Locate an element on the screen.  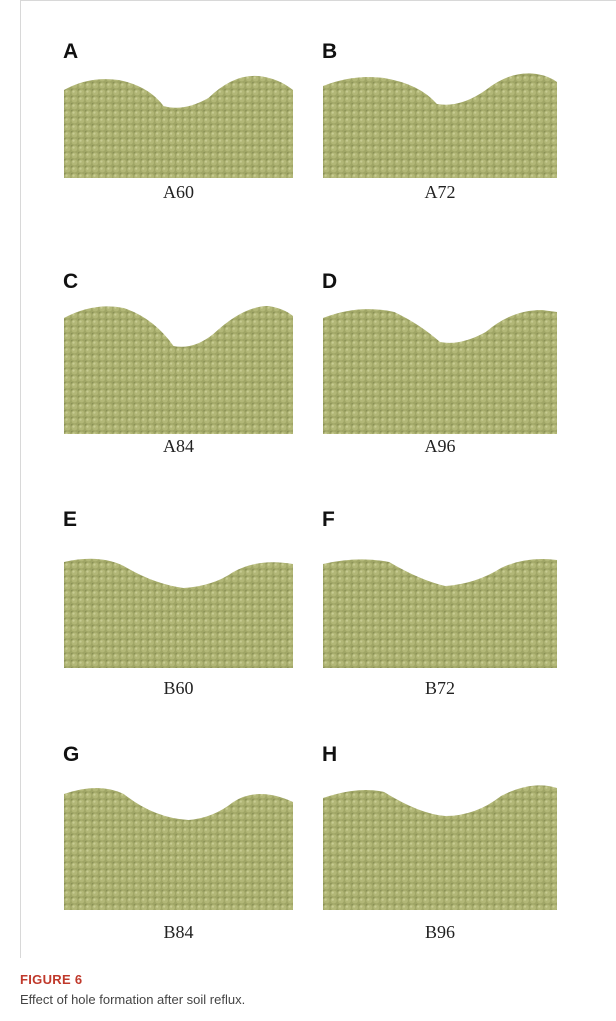
panel-letter: A is located at coordinates (71, 51).